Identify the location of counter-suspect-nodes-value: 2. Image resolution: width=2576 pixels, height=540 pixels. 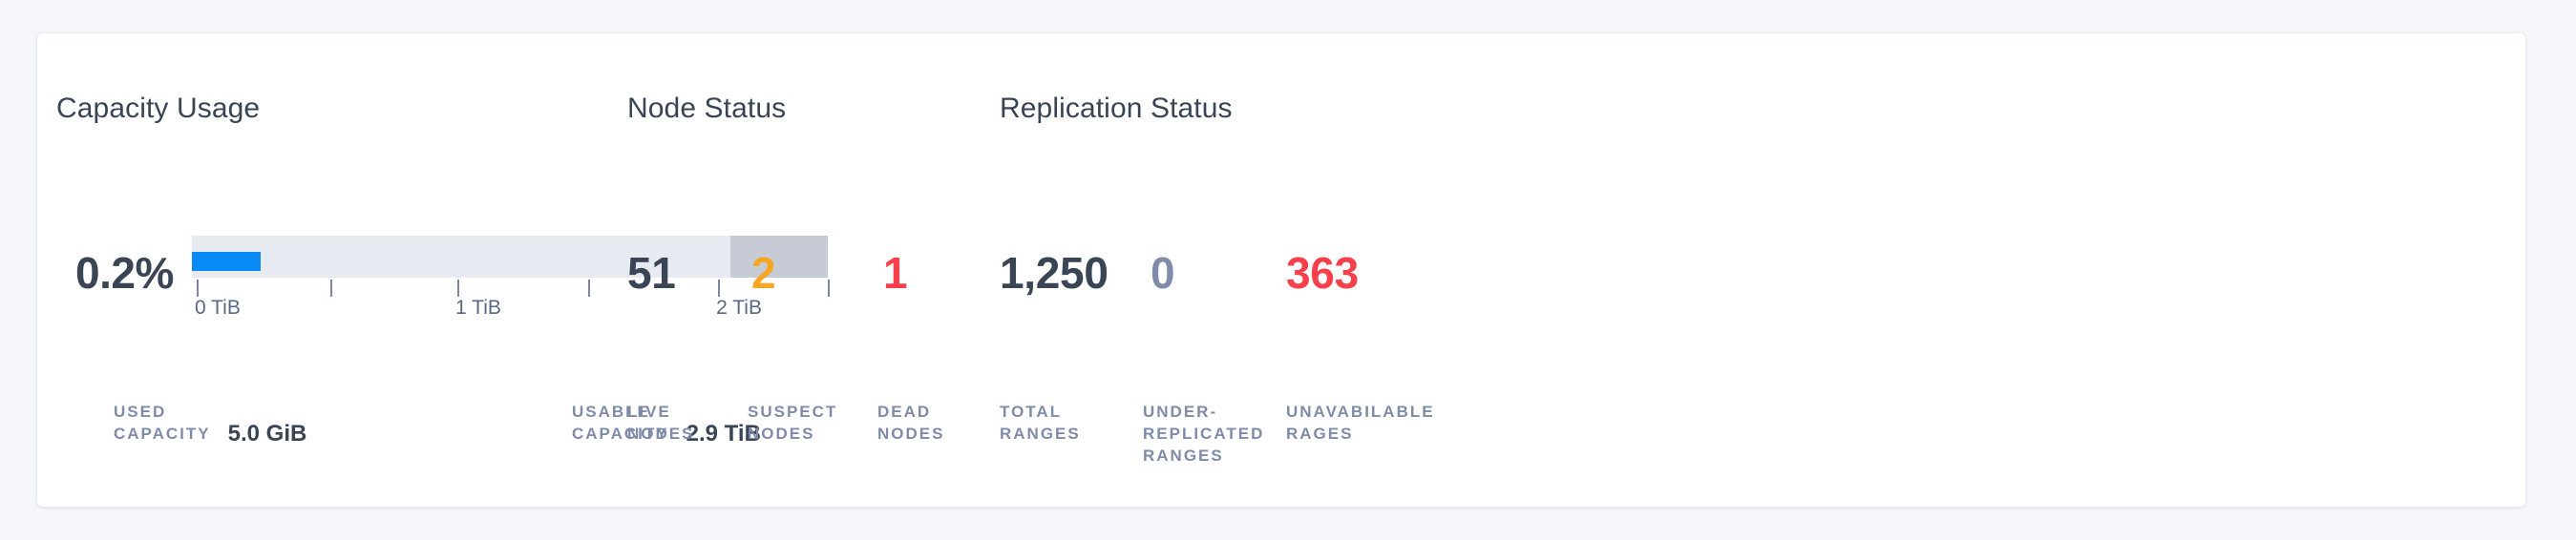
(763, 273).